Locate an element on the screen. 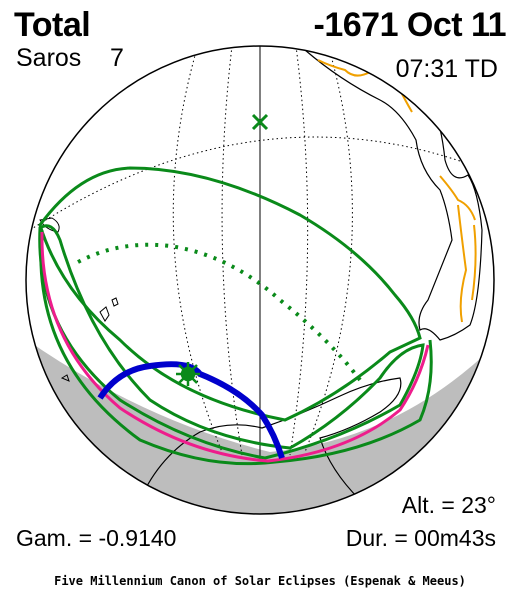 Image resolution: width=520 pixels, height=600 pixels. duration-label: Dur. = 00m43s is located at coordinates (420, 538).